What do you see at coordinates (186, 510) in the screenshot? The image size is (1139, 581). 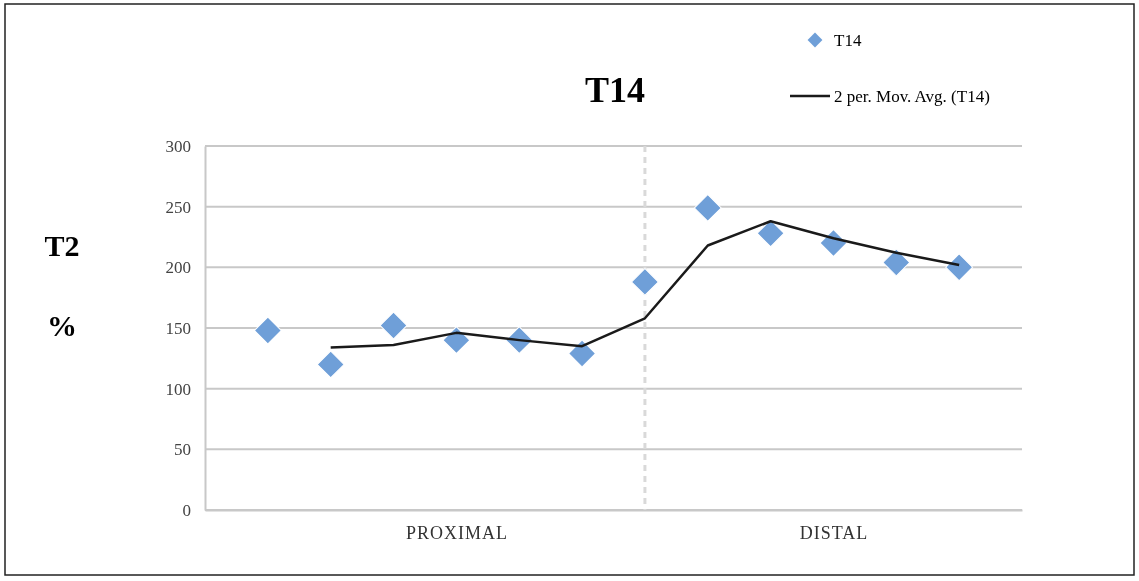 I see `y-tick-label: 0` at bounding box center [186, 510].